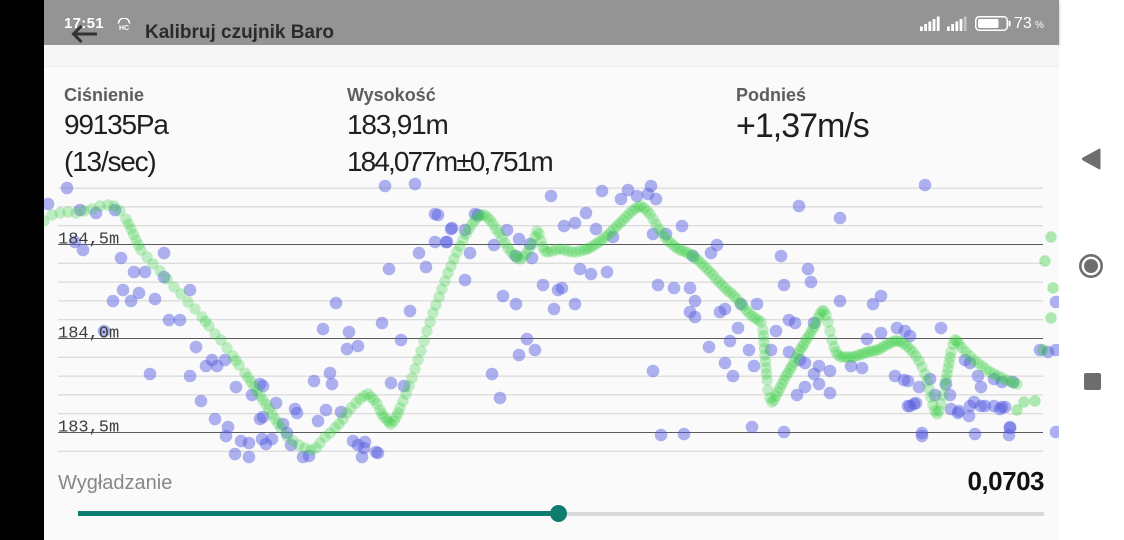 The image size is (1124, 540). I want to click on svg-text: 184,0m, so click(88, 334).